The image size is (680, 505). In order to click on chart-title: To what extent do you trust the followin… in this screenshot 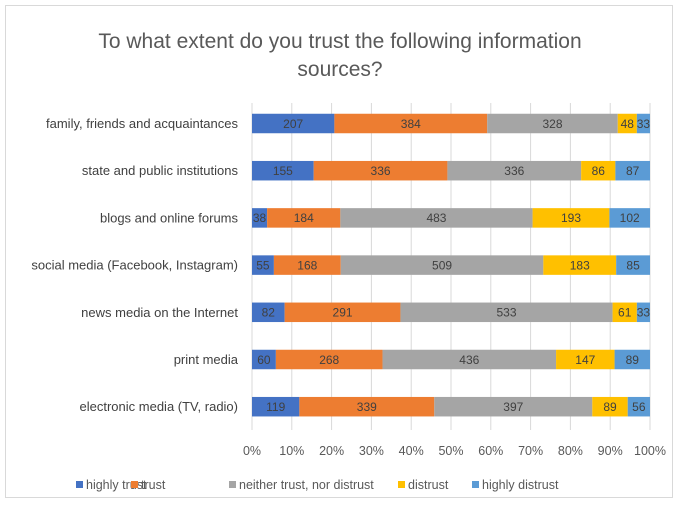, I will do `click(339, 55)`.